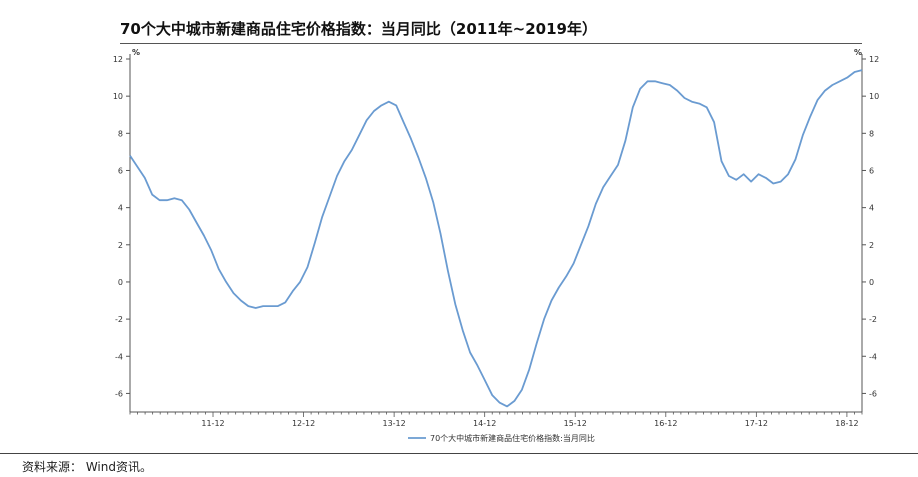 The height and width of the screenshot is (477, 918). What do you see at coordinates (871, 245) in the screenshot?
I see `y-tick-label-right: 2` at bounding box center [871, 245].